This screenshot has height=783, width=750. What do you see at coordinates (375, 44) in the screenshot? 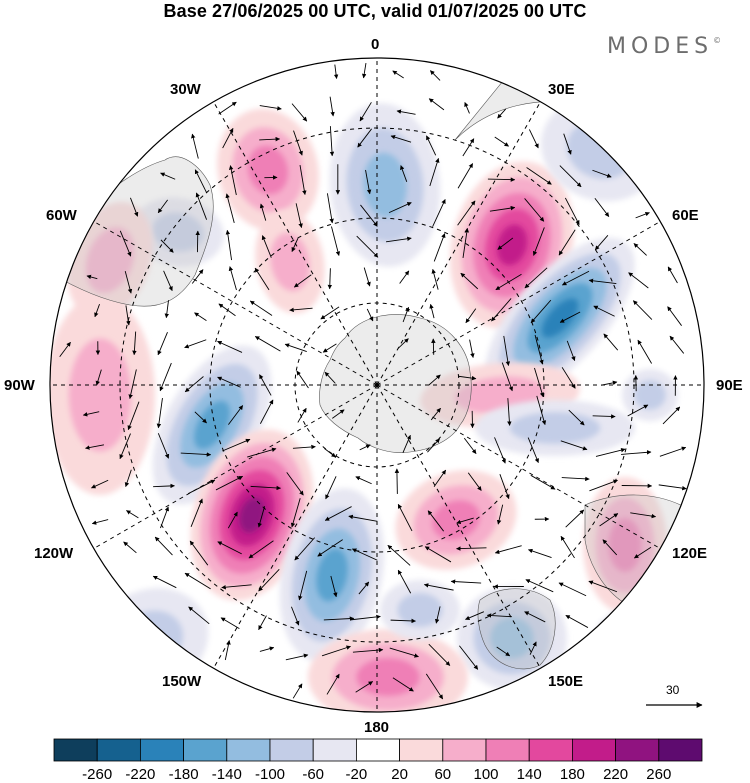
I see `lon-label-0: 0` at bounding box center [375, 44].